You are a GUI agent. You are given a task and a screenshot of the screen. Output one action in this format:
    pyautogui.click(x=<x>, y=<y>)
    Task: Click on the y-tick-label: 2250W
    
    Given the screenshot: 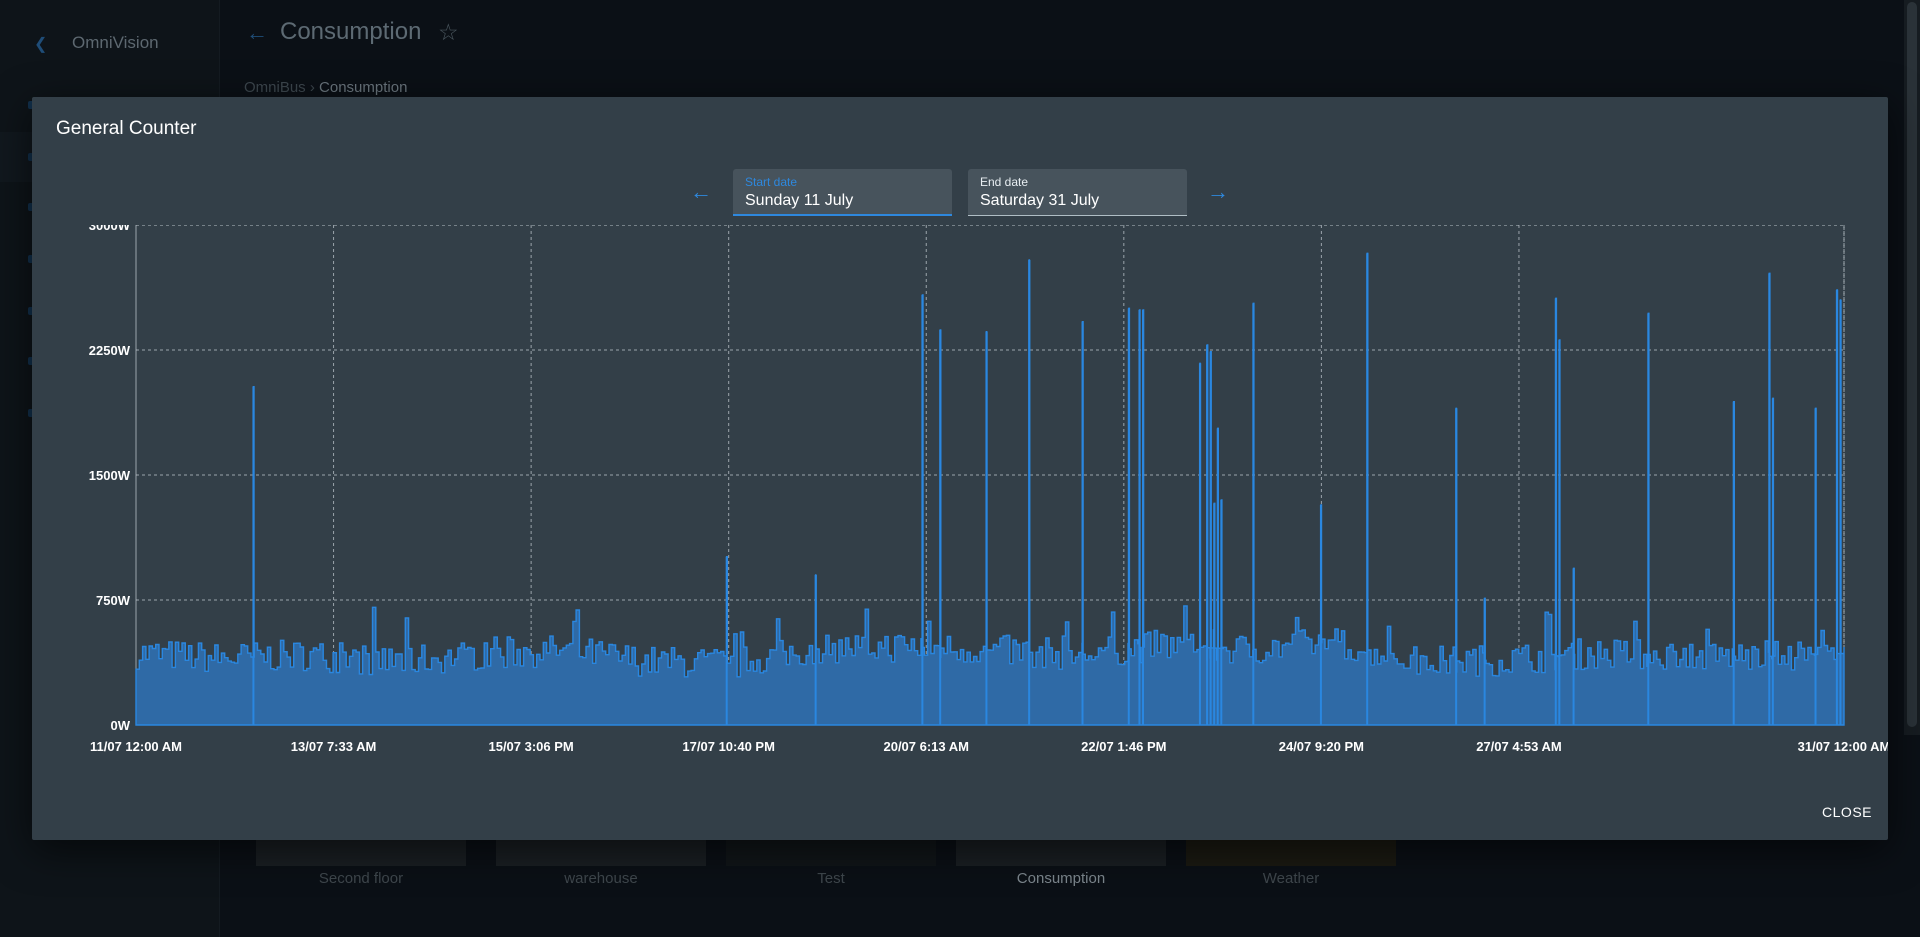 What is the action you would take?
    pyautogui.click(x=110, y=350)
    